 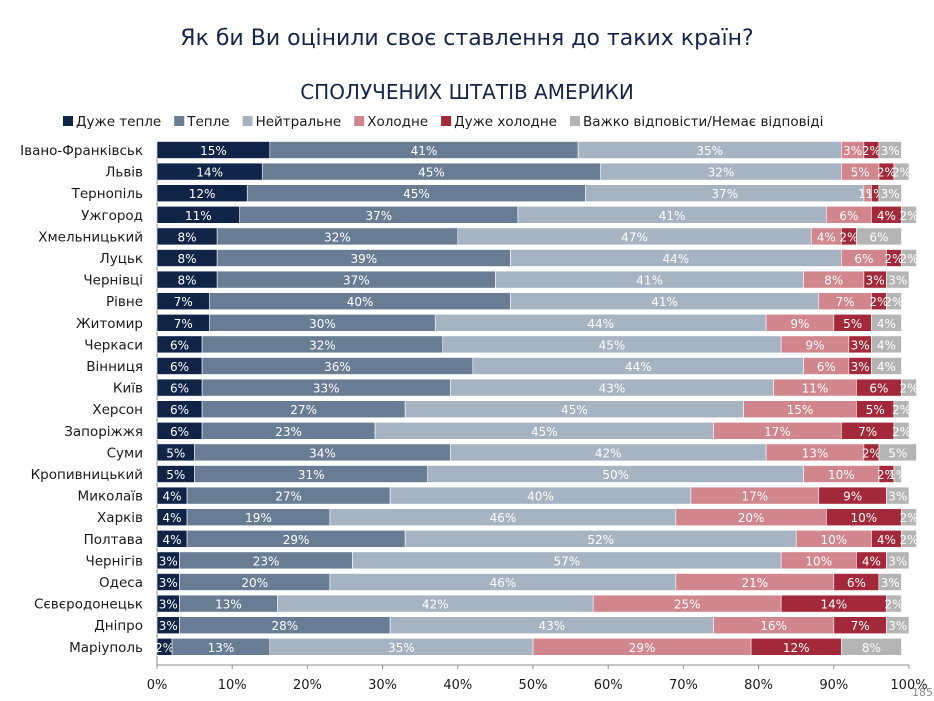 What do you see at coordinates (540, 497) in the screenshot?
I see `data-label: 40%` at bounding box center [540, 497].